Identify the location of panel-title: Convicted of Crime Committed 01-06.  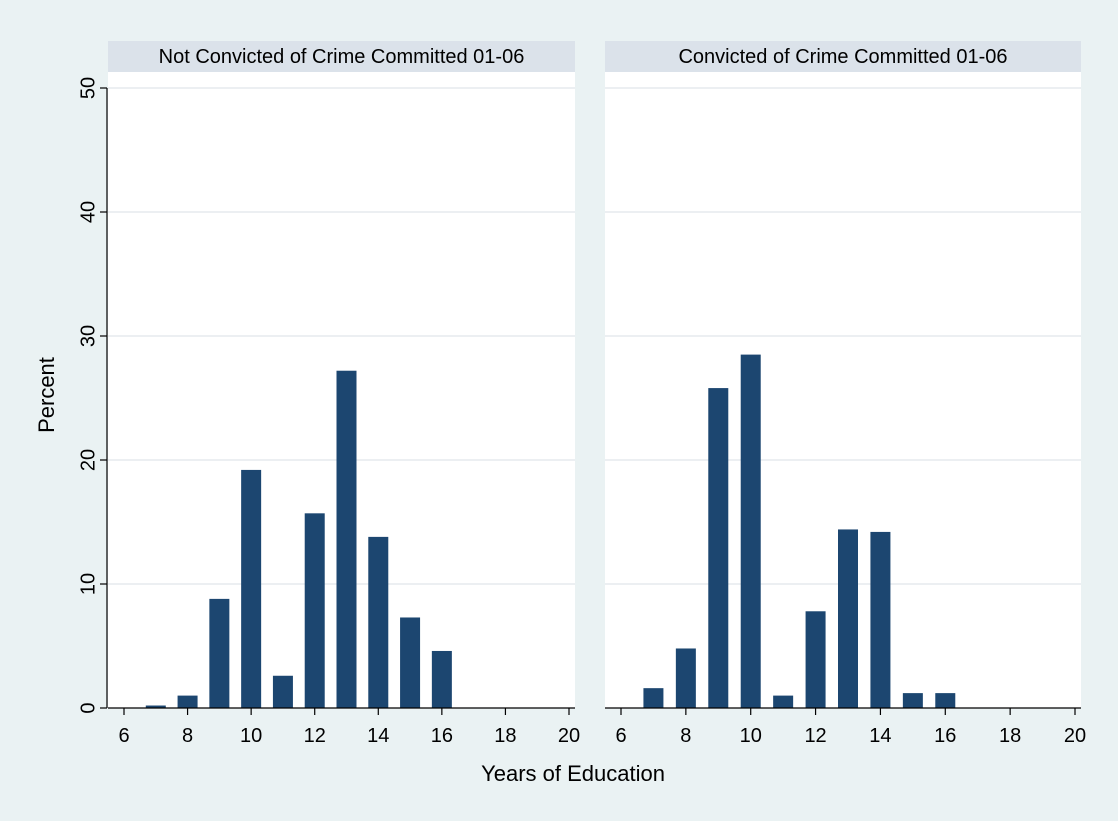
(842, 57).